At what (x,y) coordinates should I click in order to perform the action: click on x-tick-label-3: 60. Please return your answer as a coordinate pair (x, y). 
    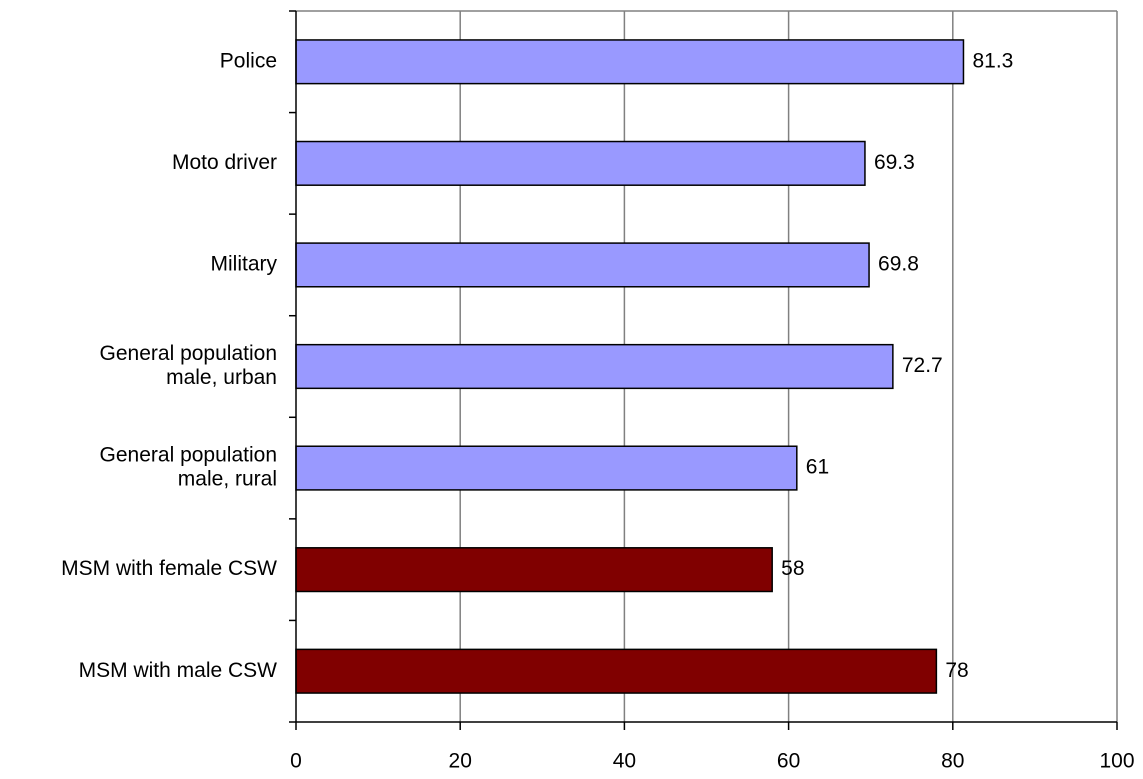
    Looking at the image, I should click on (788, 761).